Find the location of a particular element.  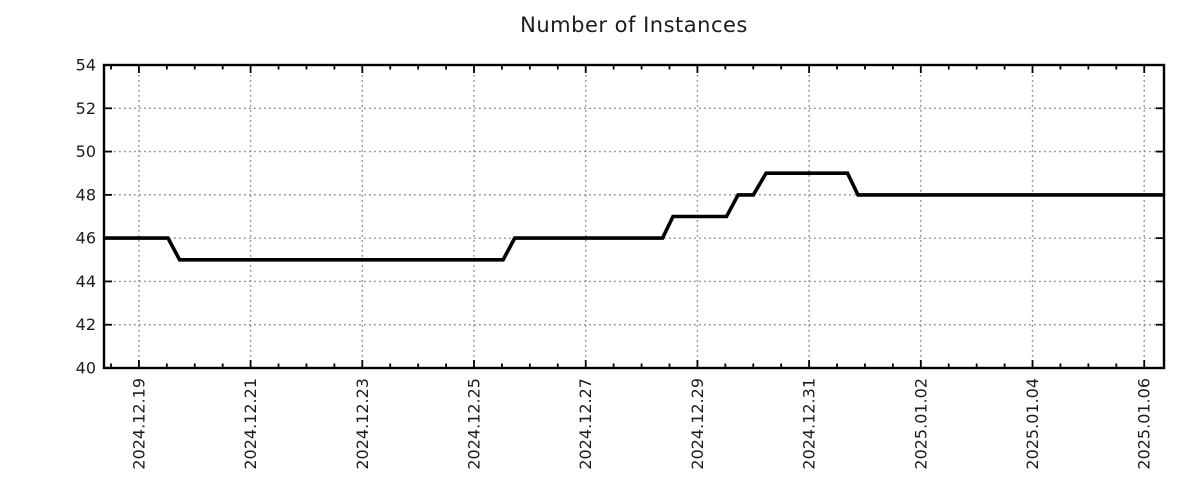

x-tick-label: 2024.12.19 is located at coordinates (138, 424).